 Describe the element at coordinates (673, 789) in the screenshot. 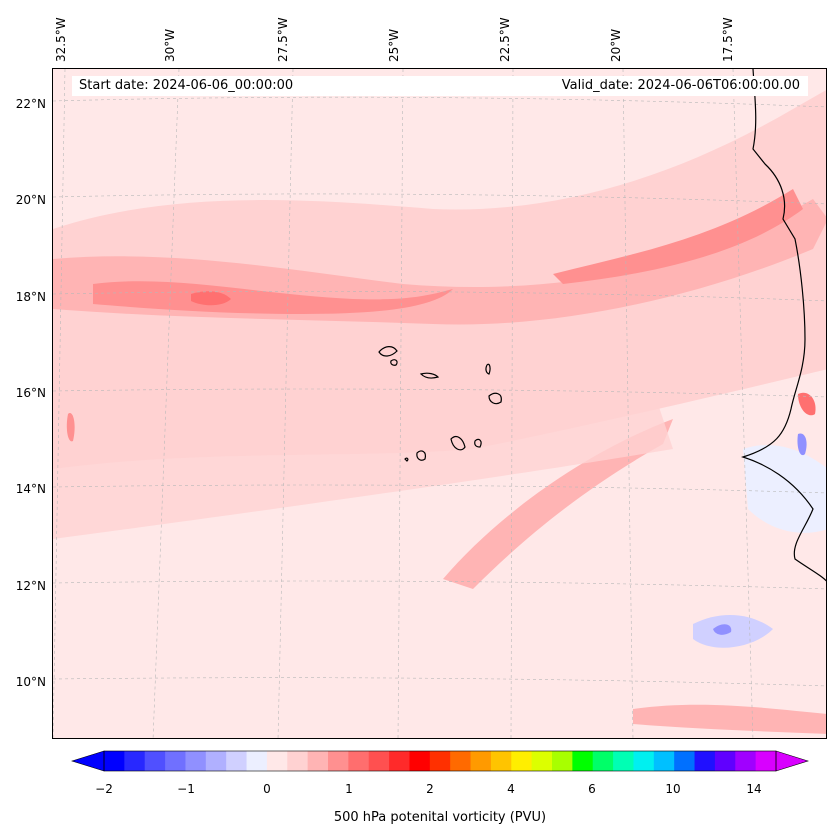

I see `colorbar-tick-8: 10` at that location.